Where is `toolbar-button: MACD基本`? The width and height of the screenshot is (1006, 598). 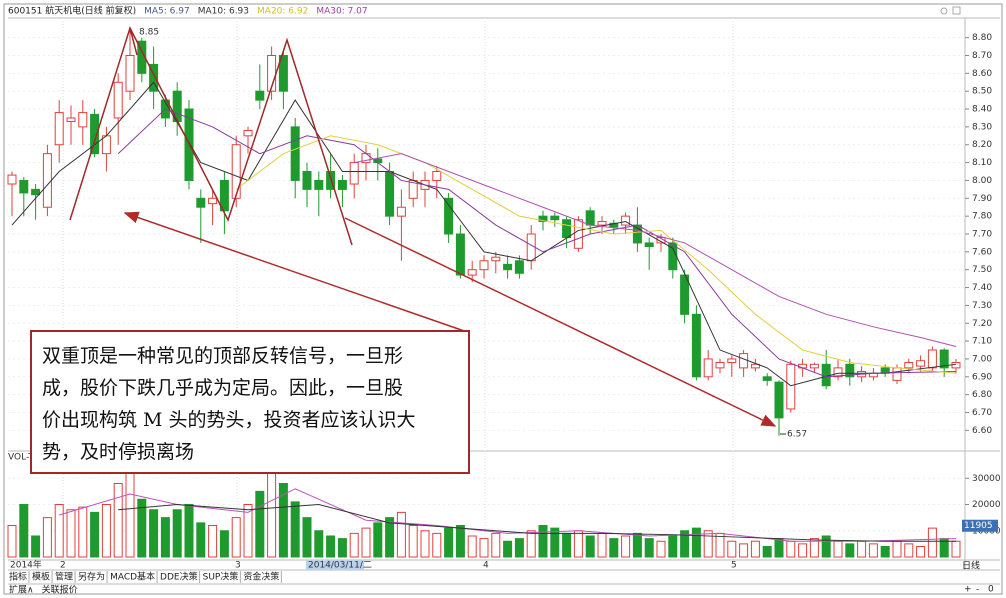
toolbar-button: MACD基本 is located at coordinates (132, 577).